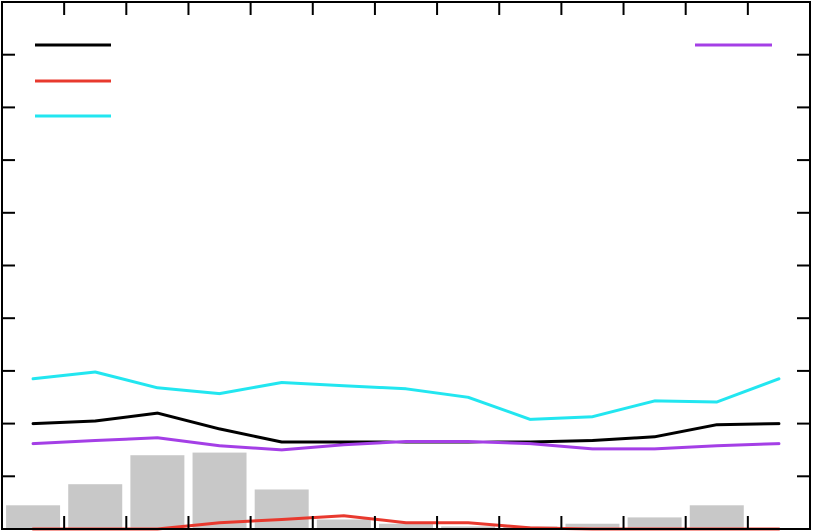  I want to click on bars-layer, so click(375, 490).